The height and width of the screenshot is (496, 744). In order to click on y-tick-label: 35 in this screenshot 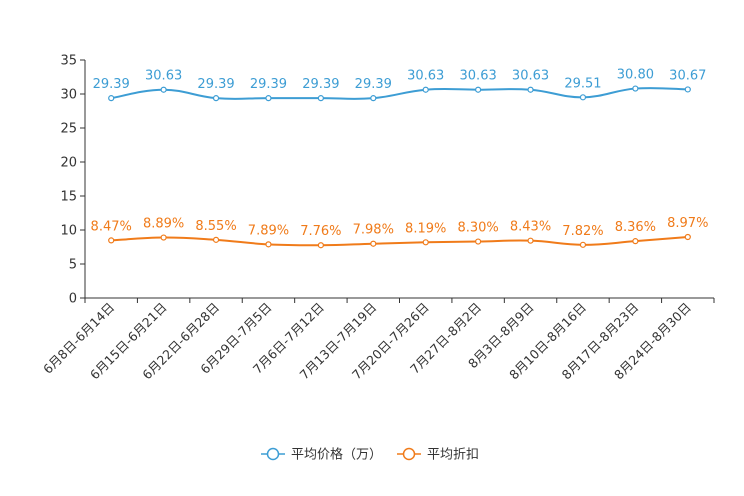, I will do `click(68, 61)`.